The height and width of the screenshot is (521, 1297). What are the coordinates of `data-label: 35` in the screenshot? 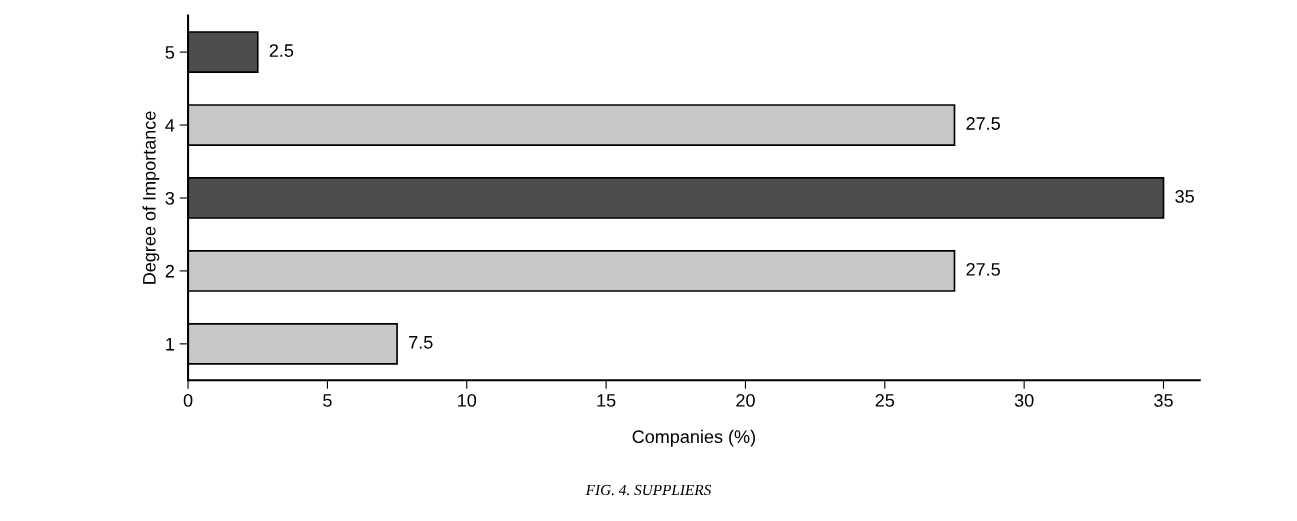 It's located at (1184, 196).